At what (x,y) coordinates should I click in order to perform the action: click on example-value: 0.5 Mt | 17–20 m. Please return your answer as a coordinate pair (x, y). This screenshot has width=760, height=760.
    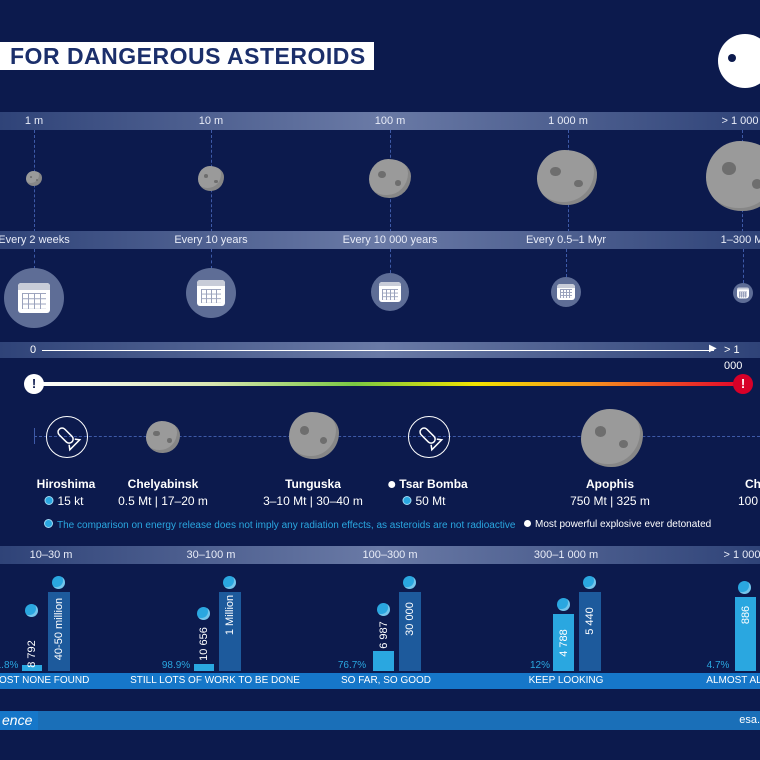
    Looking at the image, I should click on (163, 501).